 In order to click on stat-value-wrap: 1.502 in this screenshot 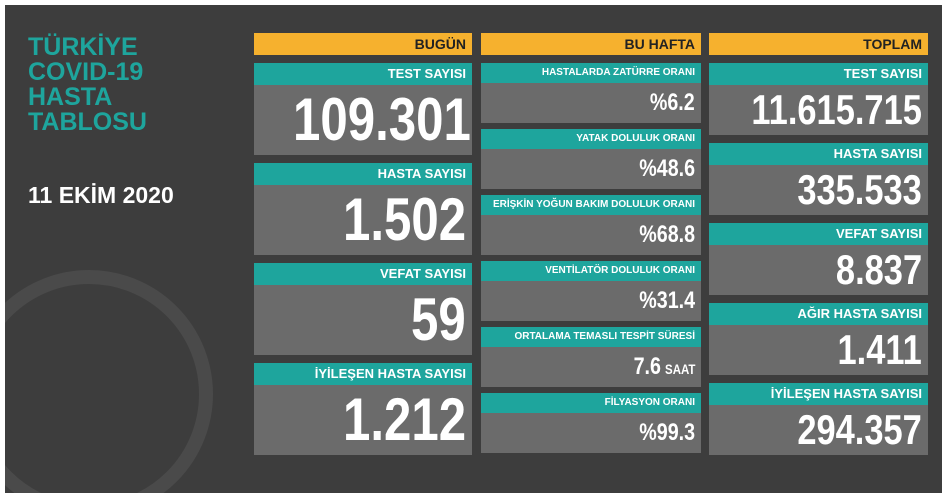, I will do `click(404, 220)`.